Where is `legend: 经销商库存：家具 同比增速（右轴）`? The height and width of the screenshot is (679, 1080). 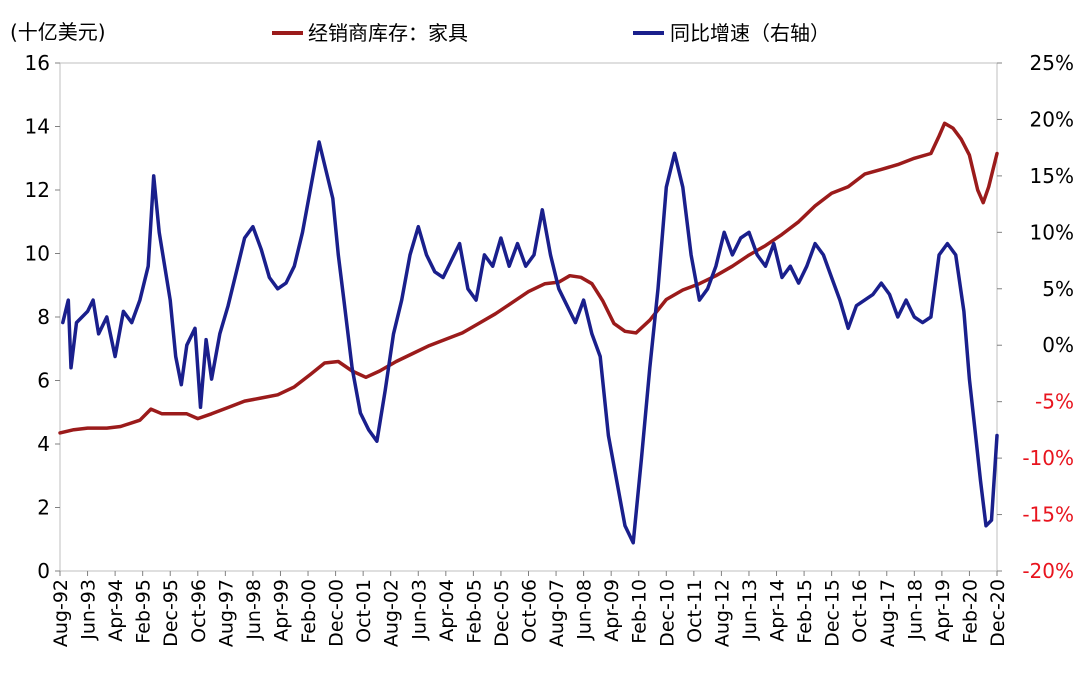
legend: 经销商库存：家具 同比增速（右轴） is located at coordinates (551, 33).